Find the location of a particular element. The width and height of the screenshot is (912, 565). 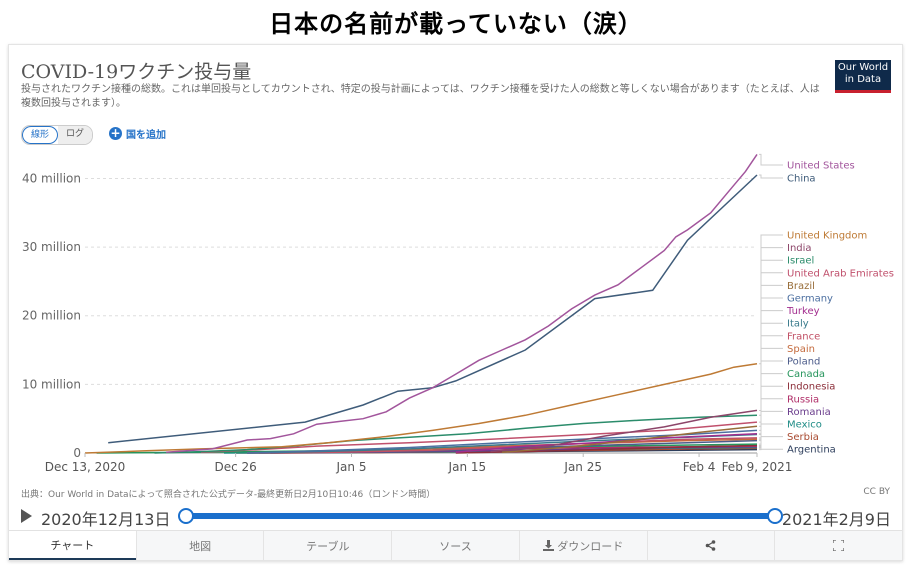

legend-label: China is located at coordinates (801, 179).